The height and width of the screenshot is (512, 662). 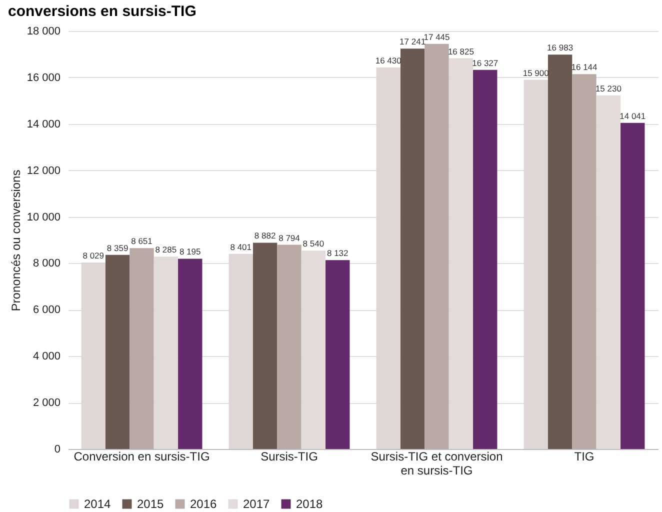 What do you see at coordinates (313, 243) in the screenshot?
I see `data-label: 8 540` at bounding box center [313, 243].